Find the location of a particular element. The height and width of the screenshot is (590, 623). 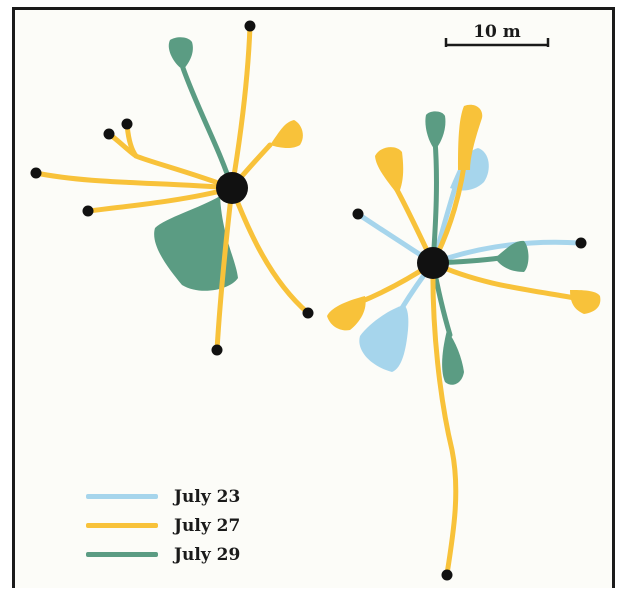

legend-item-july27: July 27 is located at coordinates (163, 525).